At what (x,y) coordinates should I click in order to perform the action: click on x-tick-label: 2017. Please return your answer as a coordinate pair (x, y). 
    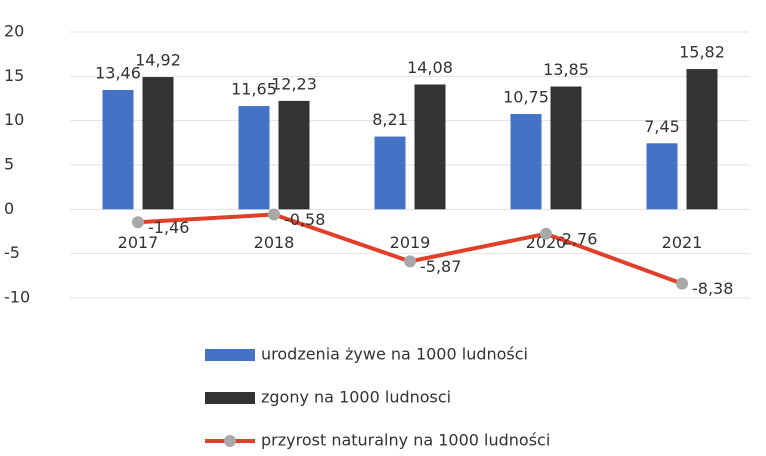
    Looking at the image, I should click on (138, 242).